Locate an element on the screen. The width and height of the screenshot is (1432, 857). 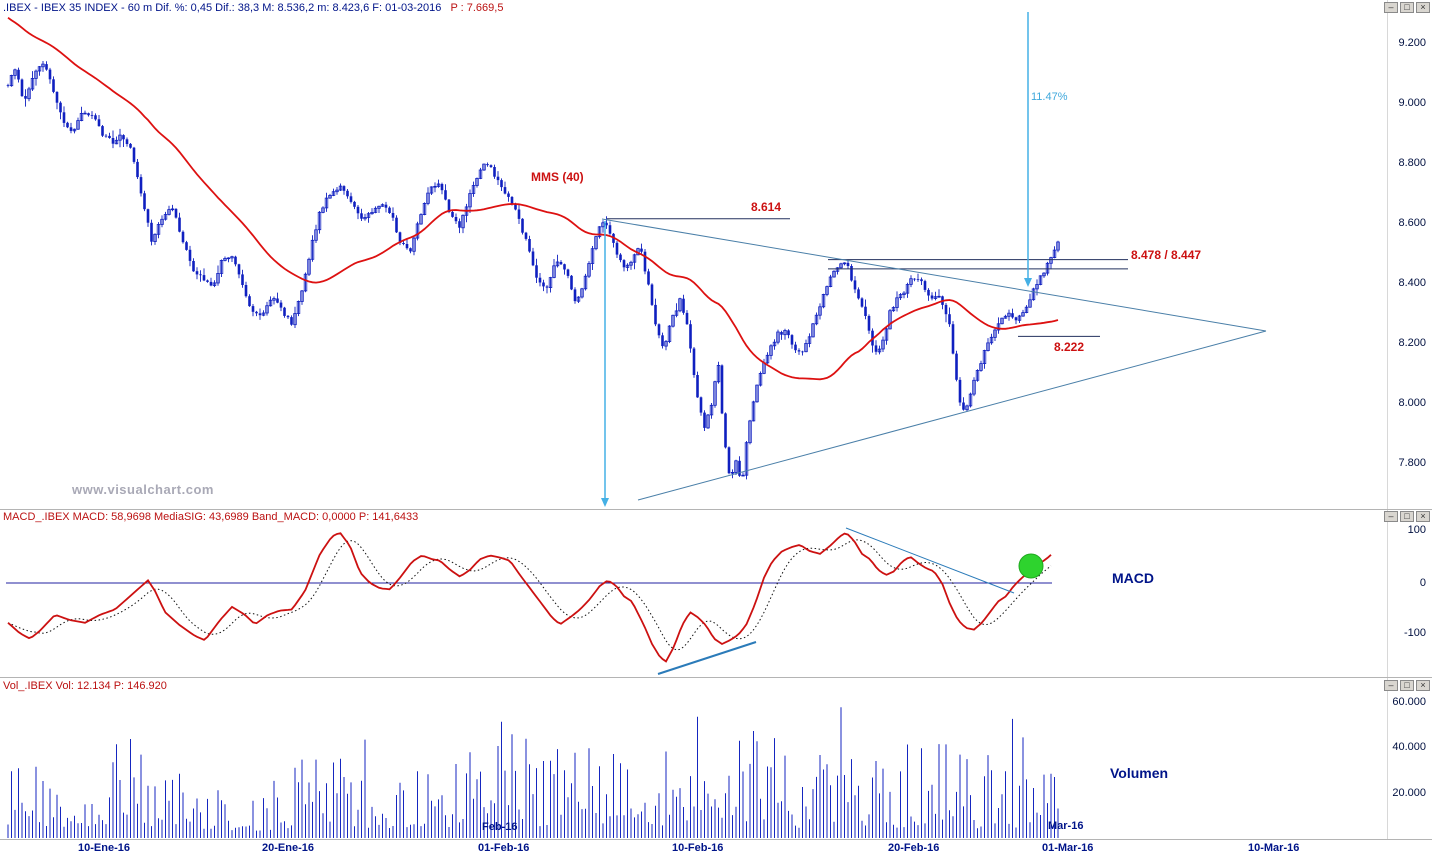
price-panel-window-controls: – □ × is located at coordinates (1407, 7).